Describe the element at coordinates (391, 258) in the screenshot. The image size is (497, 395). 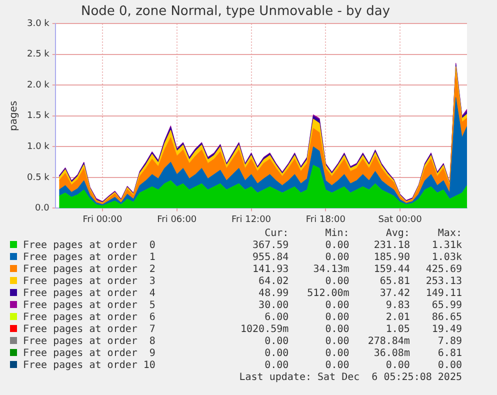
I see `text: 185.90` at that location.